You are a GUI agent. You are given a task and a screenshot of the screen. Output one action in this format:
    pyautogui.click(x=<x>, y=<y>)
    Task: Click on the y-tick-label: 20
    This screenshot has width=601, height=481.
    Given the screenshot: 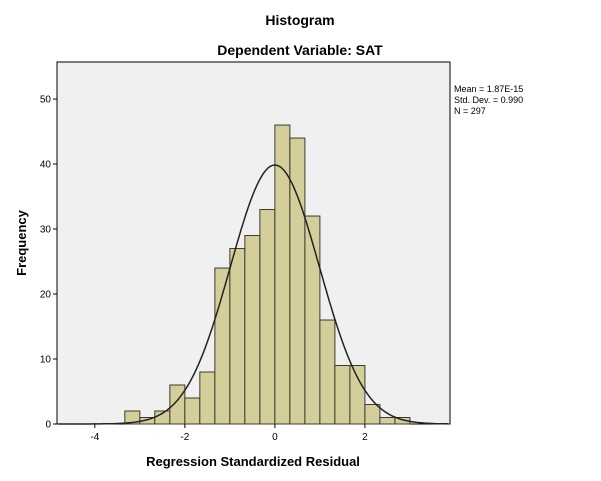 What is the action you would take?
    pyautogui.click(x=46, y=295)
    